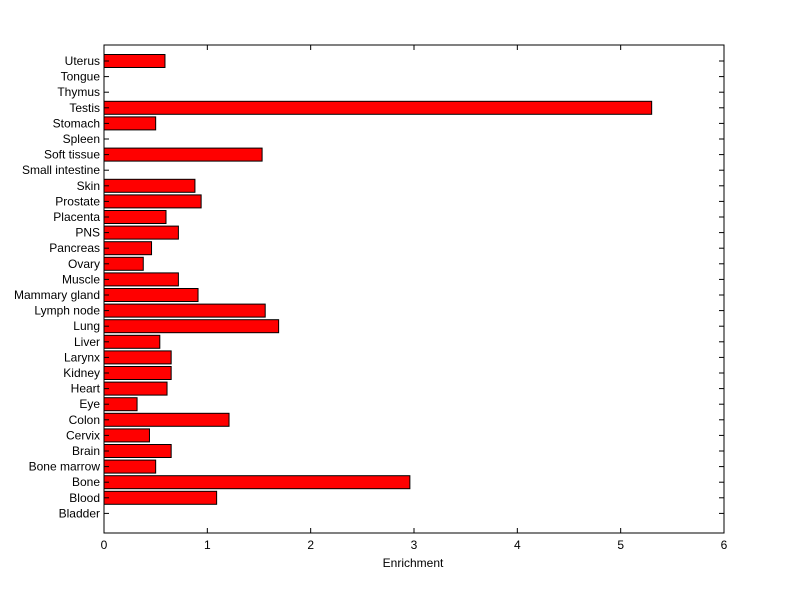 This screenshot has width=800, height=599. I want to click on bar-kidney, so click(137, 373).